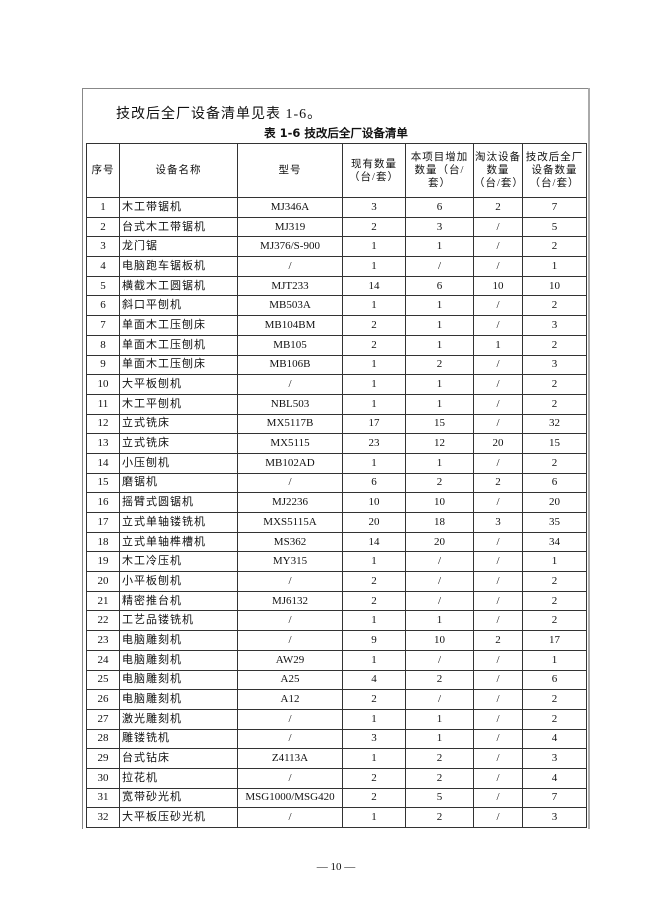 The image size is (672, 913). Describe the element at coordinates (374, 680) in the screenshot. I see `cell-existing: 4` at that location.